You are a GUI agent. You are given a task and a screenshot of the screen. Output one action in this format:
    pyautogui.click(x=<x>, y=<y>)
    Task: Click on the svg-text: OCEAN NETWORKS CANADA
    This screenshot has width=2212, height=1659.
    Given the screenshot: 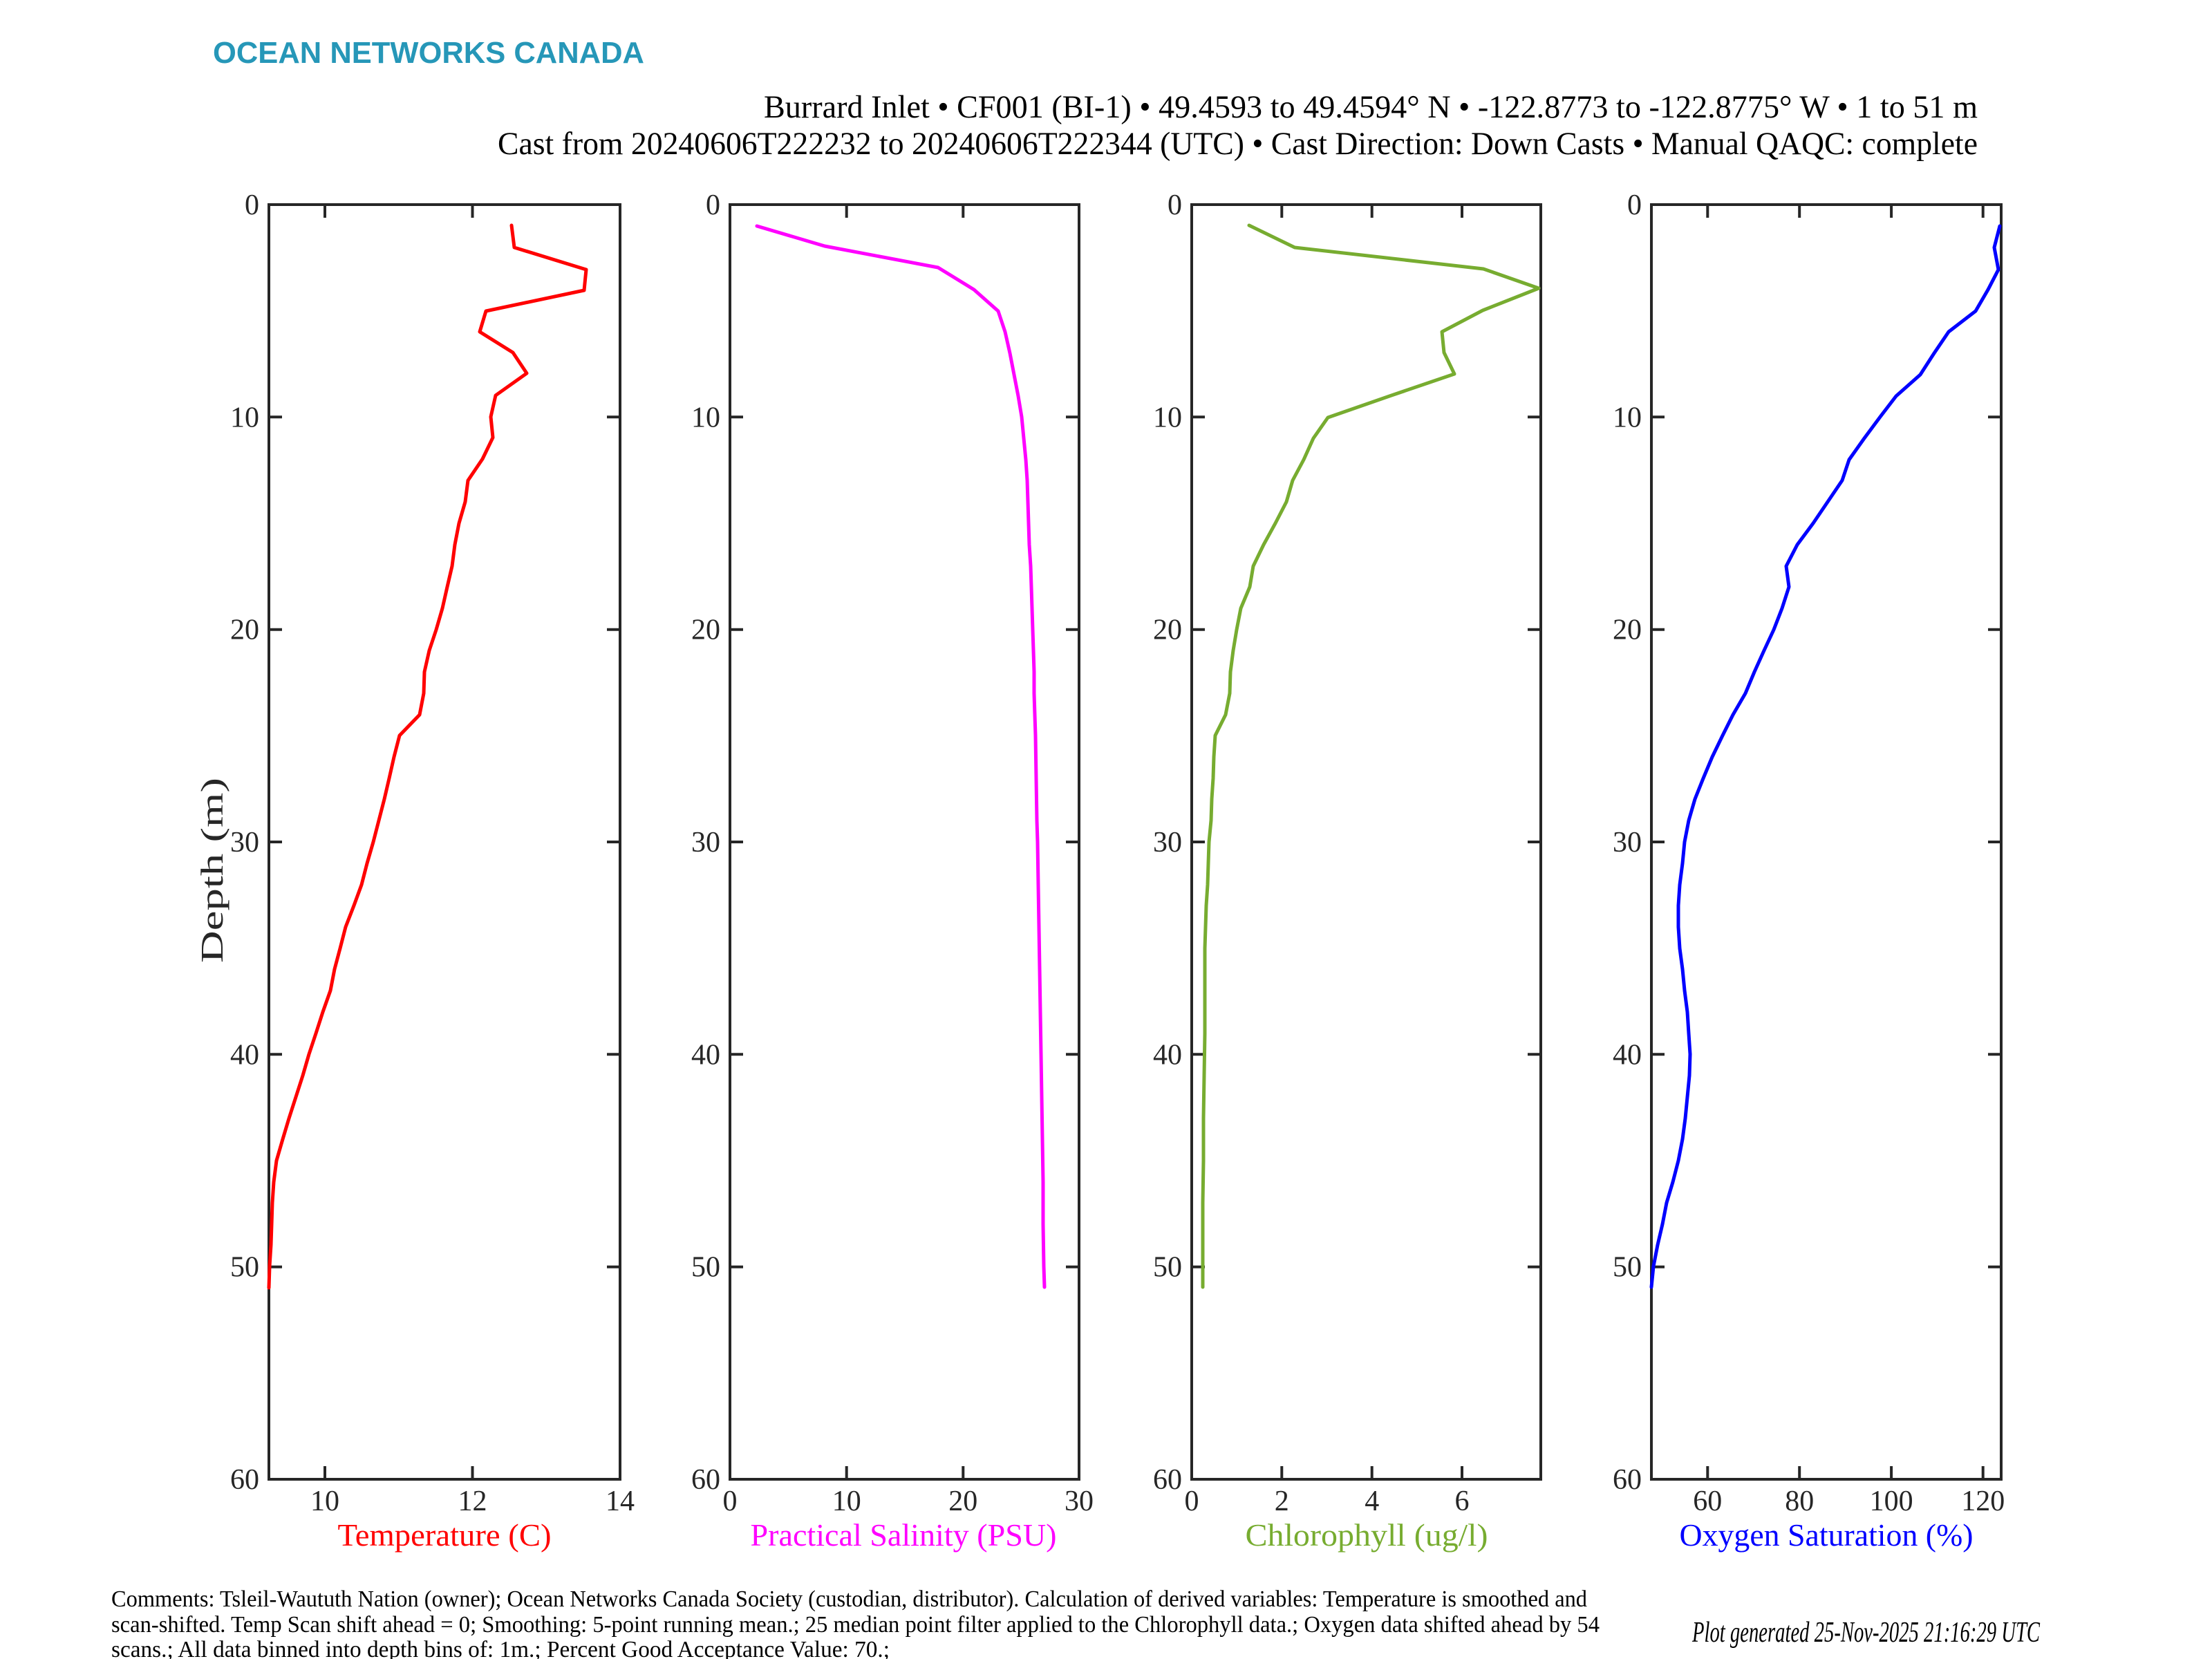 What is the action you would take?
    pyautogui.click(x=428, y=53)
    